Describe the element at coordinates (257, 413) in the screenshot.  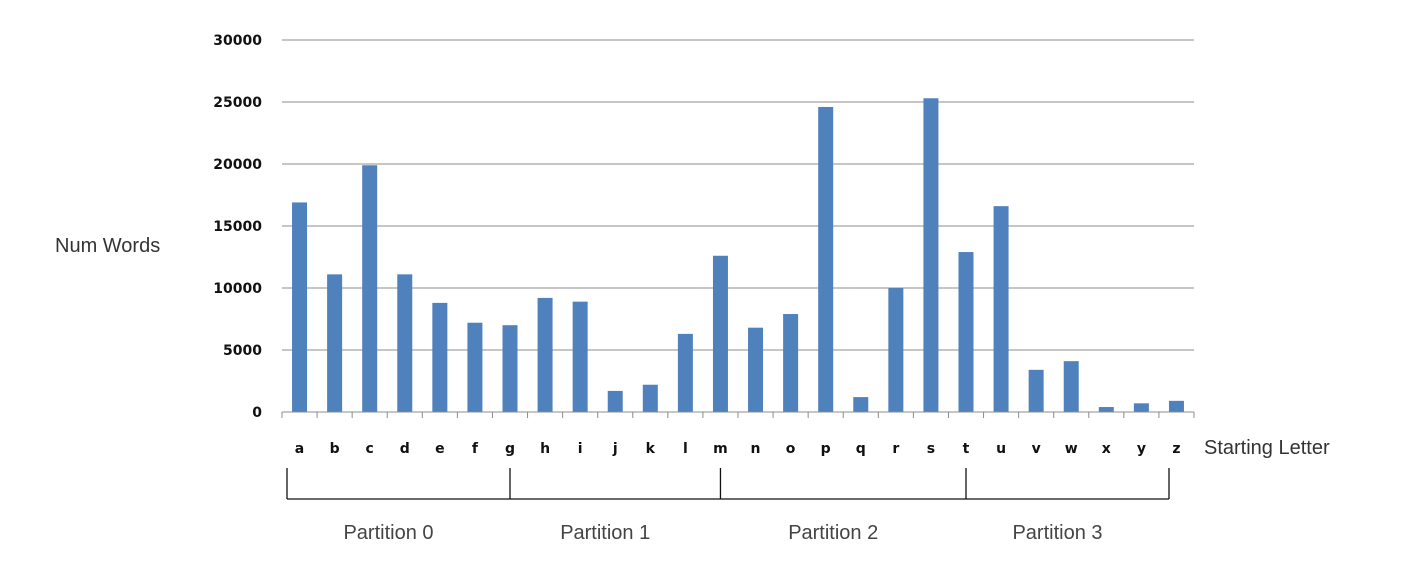
I see `y-tick-label: 0` at that location.